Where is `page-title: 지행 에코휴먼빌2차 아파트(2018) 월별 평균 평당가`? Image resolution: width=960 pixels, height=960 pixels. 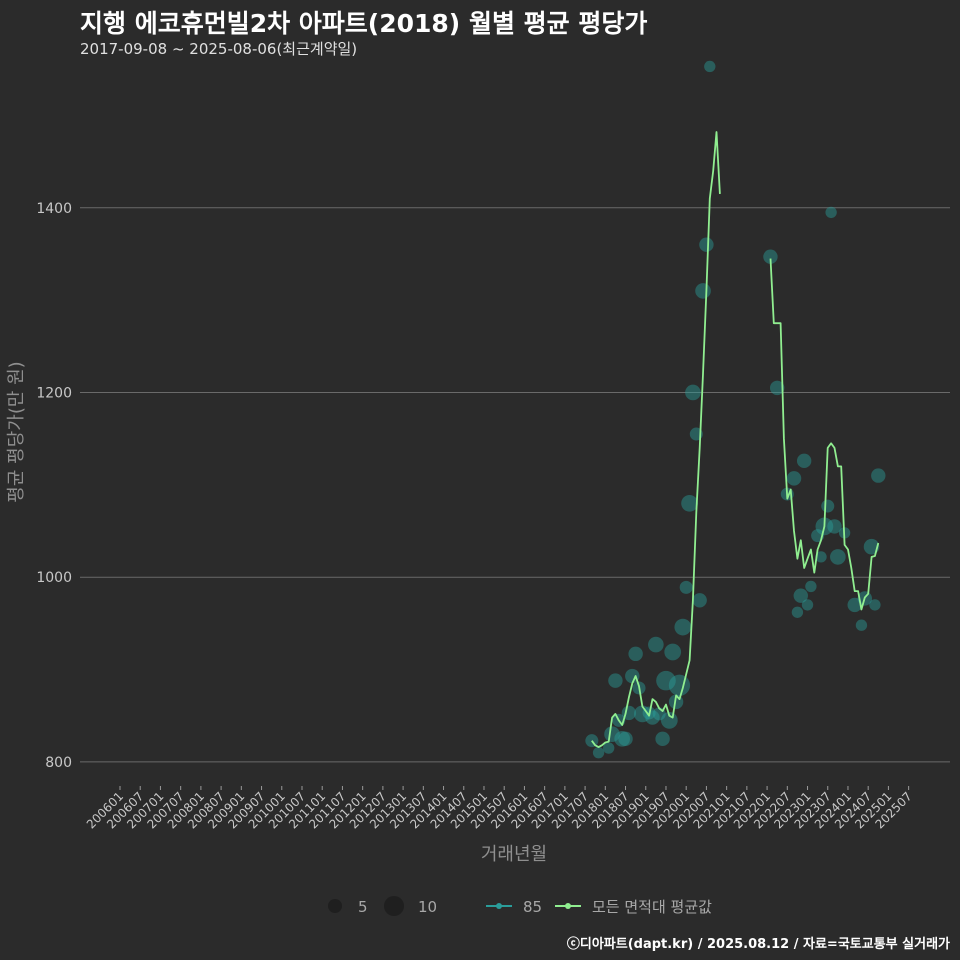 page-title: 지행 에코휴먼빌2차 아파트(2018) 월별 평균 평당가 is located at coordinates (364, 23).